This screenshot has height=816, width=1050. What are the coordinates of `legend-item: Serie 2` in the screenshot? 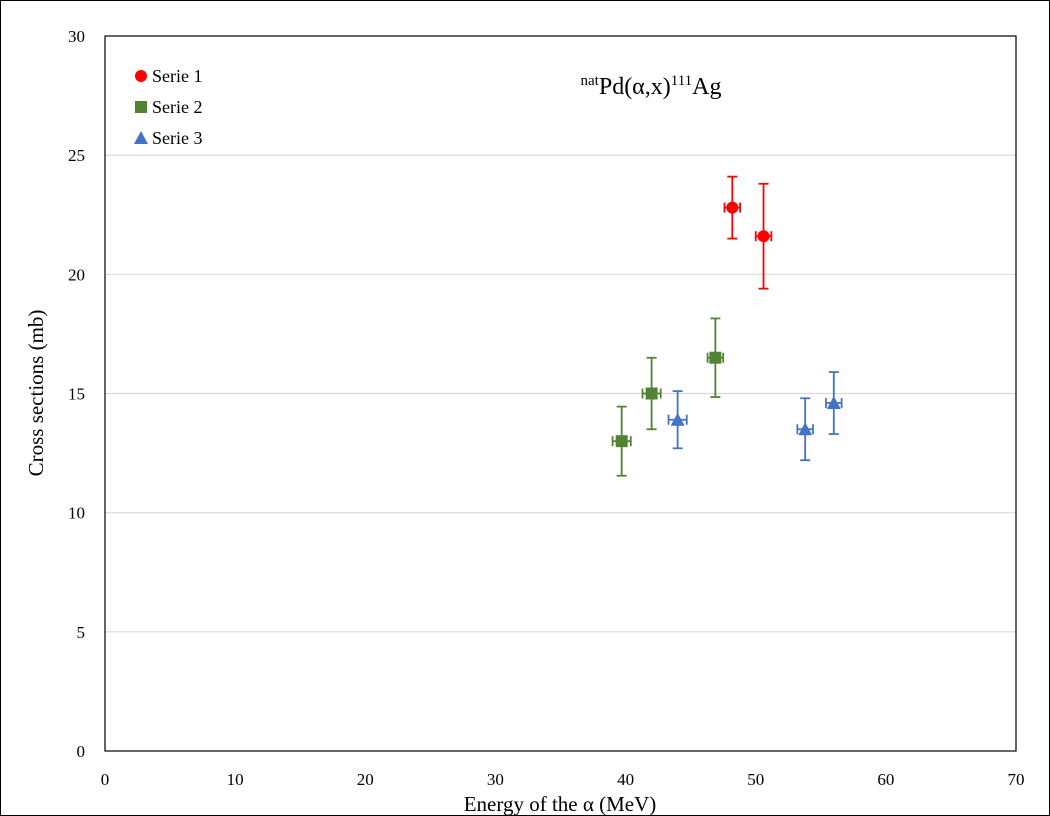 It's located at (168, 107).